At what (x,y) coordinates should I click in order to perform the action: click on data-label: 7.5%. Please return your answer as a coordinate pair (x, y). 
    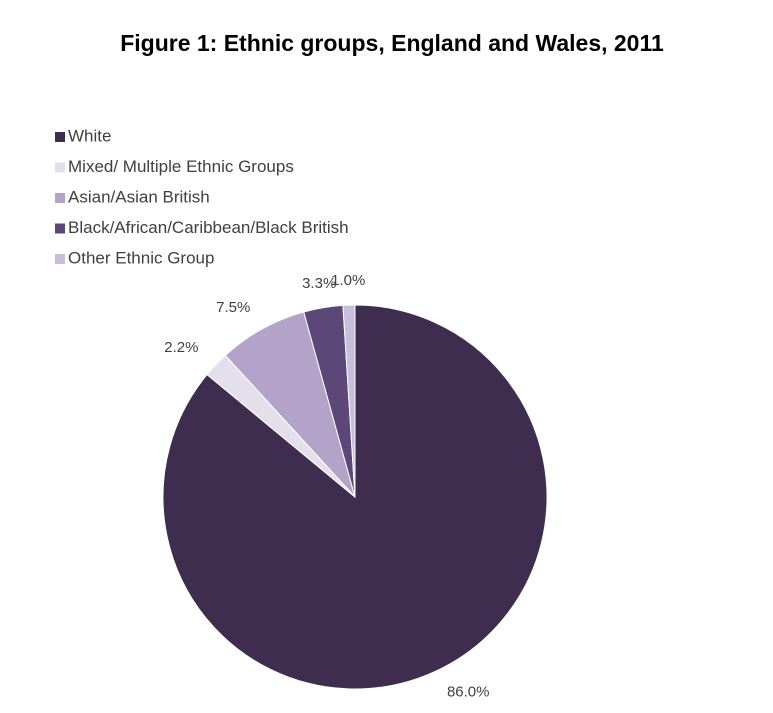
    Looking at the image, I should click on (233, 307).